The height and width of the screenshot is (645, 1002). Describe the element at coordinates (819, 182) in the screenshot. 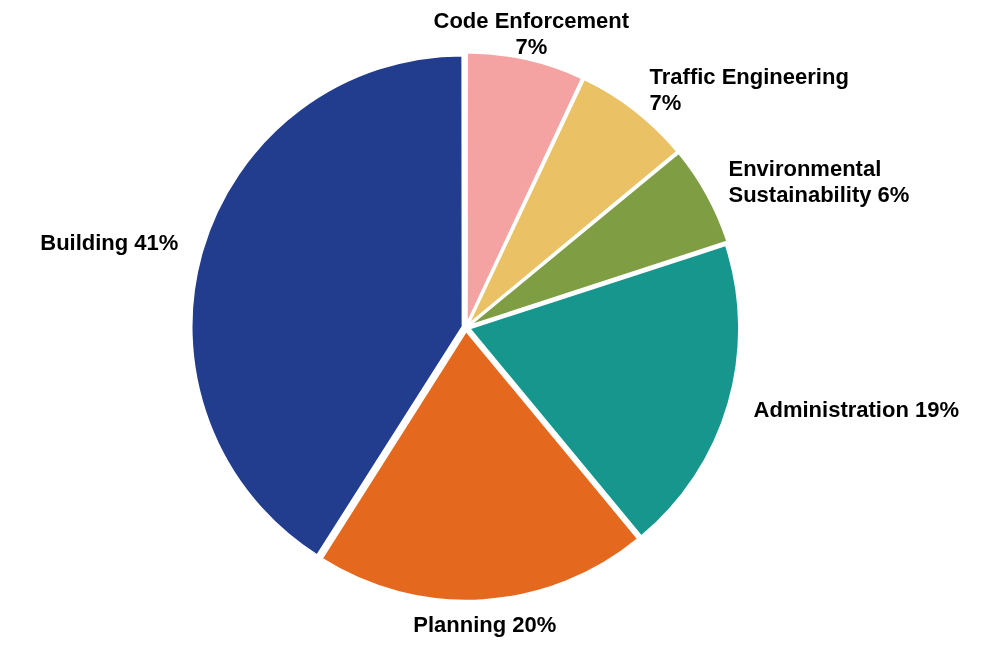

I see `slice-label: Environmental Sustainability 6%` at that location.